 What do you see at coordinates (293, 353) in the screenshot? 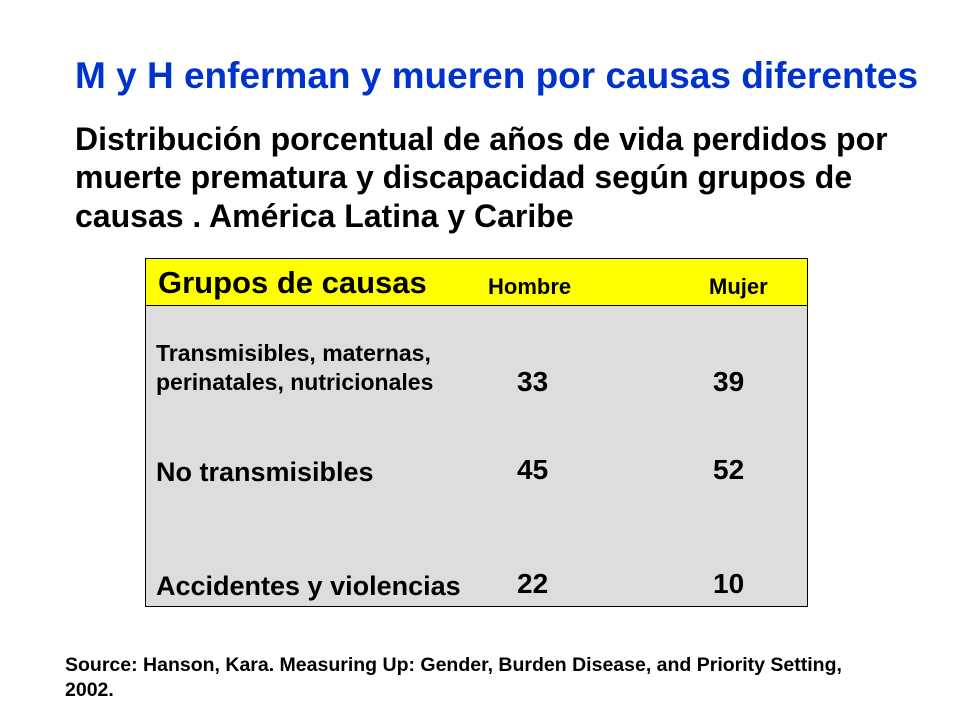
I see `cause-label-line-1: Transmisibles, maternas,` at bounding box center [293, 353].